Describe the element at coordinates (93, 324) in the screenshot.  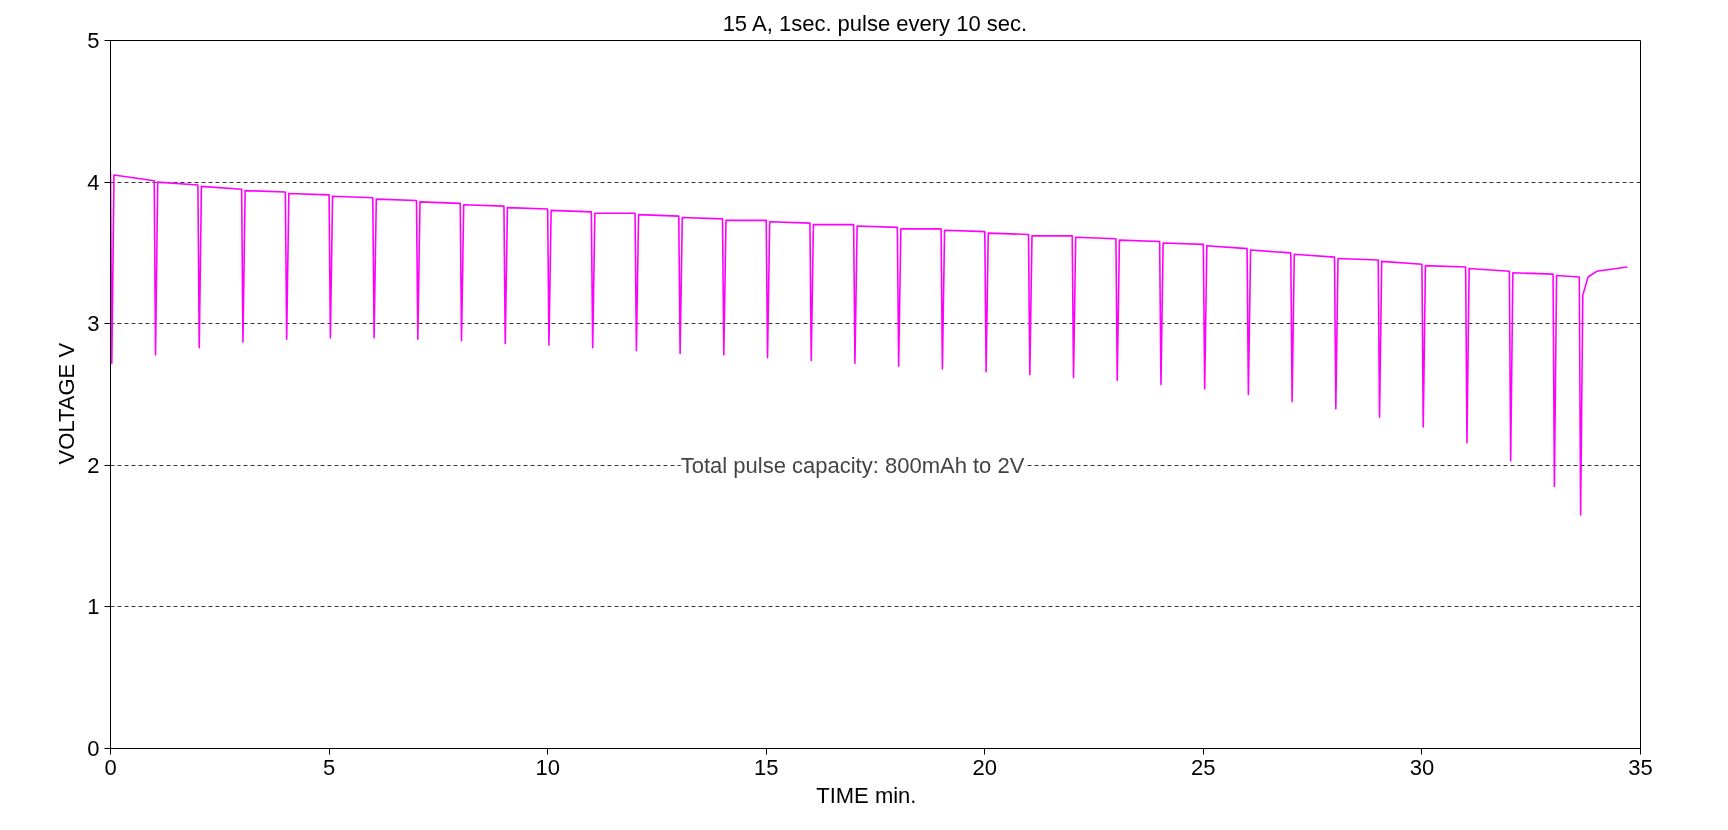
I see `y-tick-label: 3` at that location.